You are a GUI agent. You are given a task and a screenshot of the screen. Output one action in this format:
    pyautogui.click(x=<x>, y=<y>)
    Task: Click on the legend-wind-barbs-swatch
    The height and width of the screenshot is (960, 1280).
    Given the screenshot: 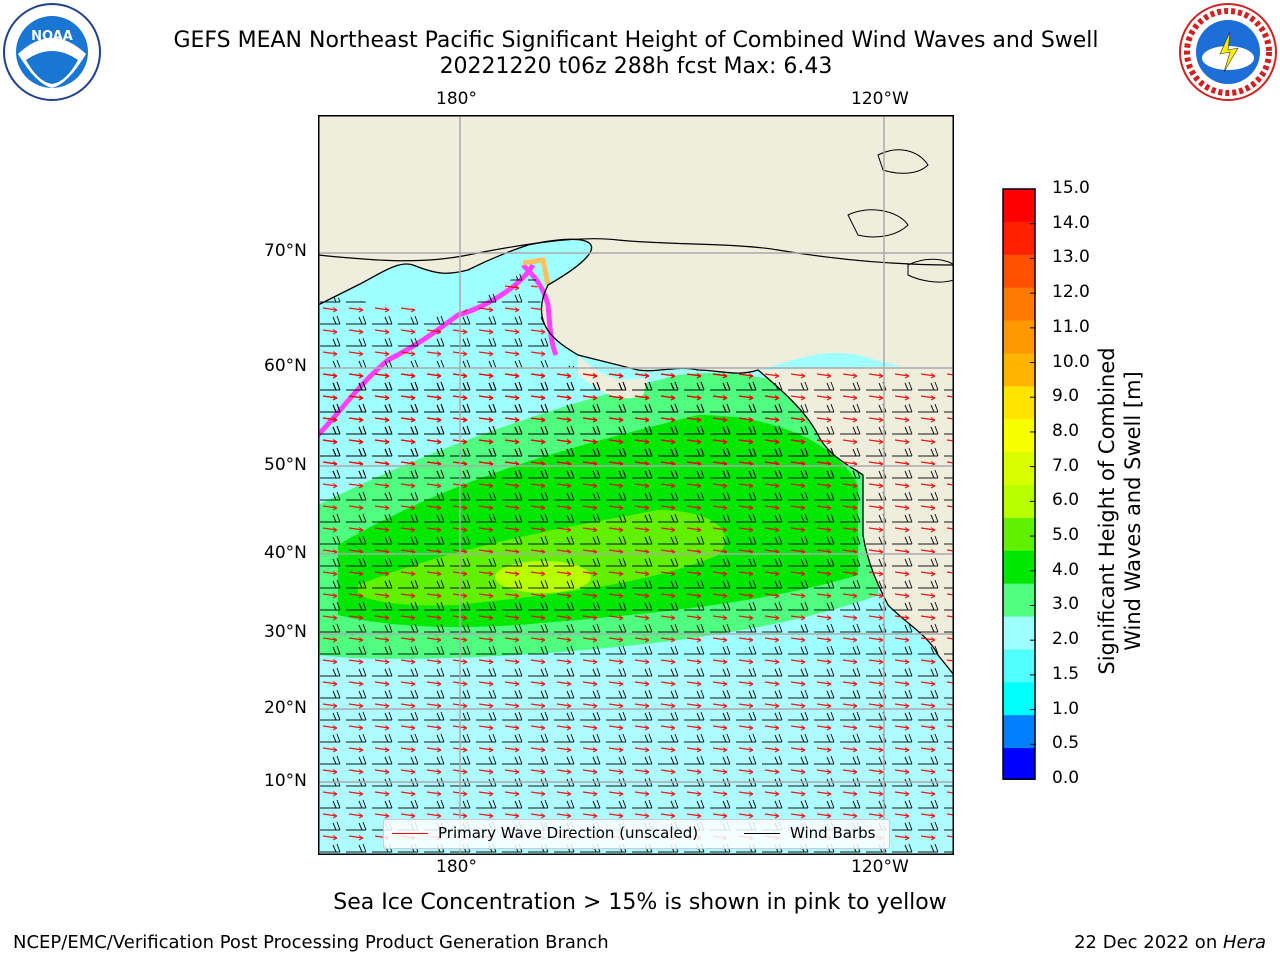 What is the action you would take?
    pyautogui.click(x=762, y=833)
    